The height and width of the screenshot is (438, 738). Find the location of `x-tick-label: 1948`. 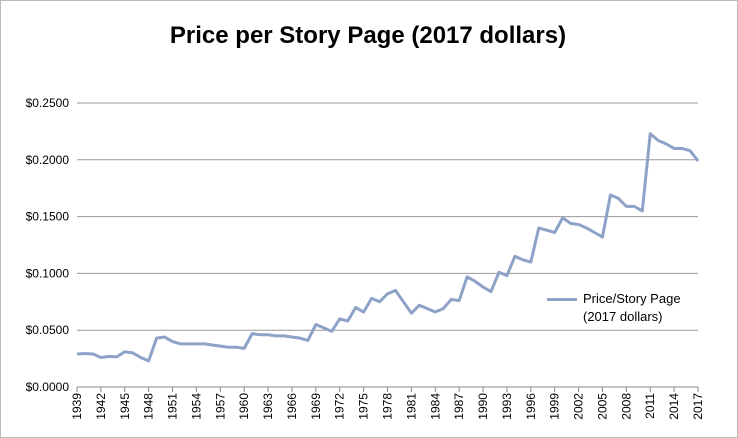

x-tick-label: 1948 is located at coordinates (149, 406).